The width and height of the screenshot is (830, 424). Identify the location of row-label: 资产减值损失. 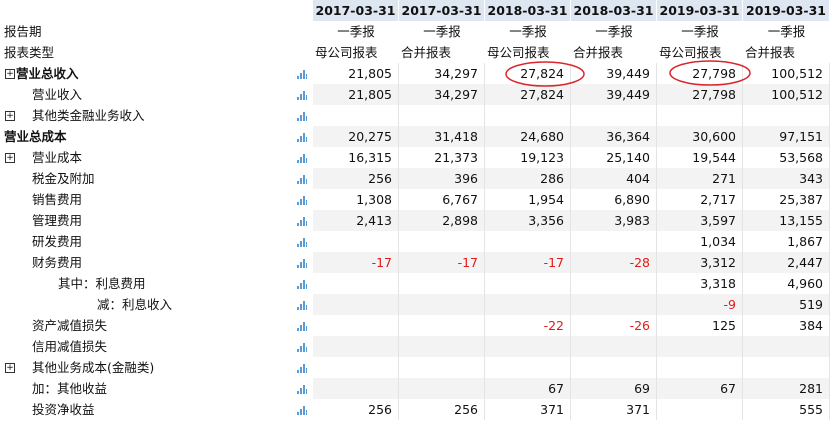
(70, 325).